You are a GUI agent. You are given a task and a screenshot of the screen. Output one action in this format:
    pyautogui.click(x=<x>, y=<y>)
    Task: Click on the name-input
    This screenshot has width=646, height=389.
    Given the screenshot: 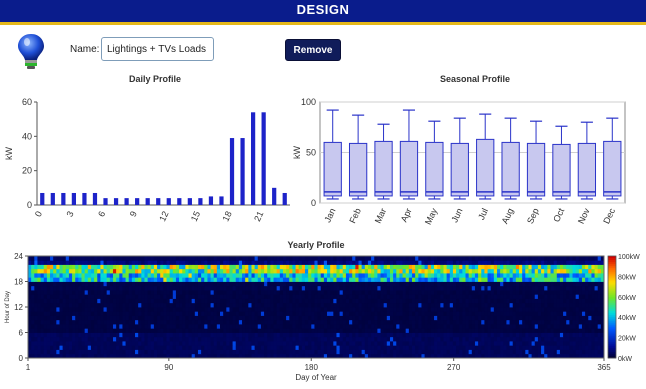 What is the action you would take?
    pyautogui.click(x=157, y=49)
    